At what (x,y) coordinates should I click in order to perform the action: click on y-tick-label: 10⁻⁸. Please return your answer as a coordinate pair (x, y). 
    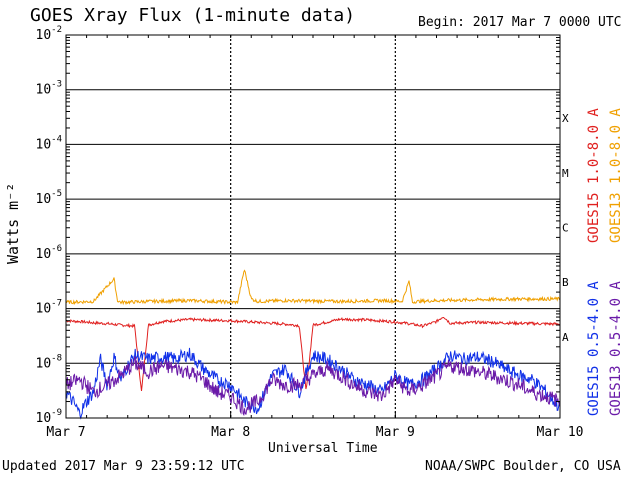
    Looking at the image, I should click on (49, 362).